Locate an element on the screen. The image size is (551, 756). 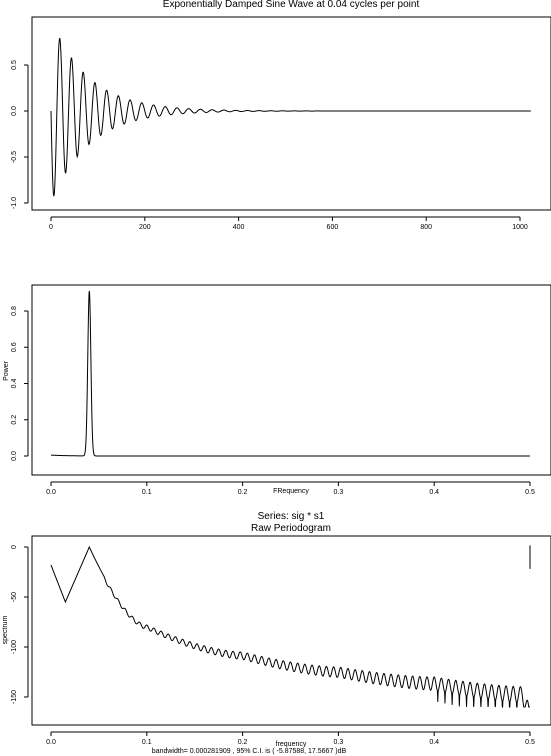
chart3-y-tick-label: -150 is located at coordinates (14, 697).